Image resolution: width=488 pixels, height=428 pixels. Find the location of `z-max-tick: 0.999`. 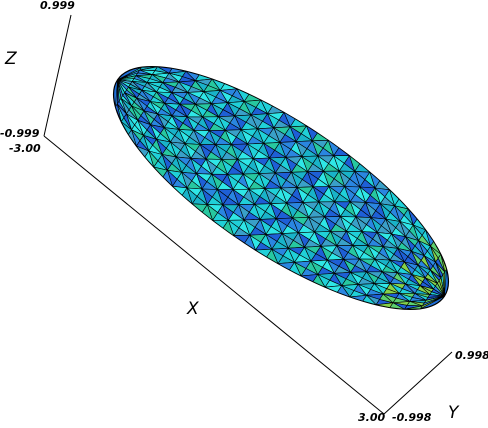

z-max-tick: 0.999 is located at coordinates (57, 6).